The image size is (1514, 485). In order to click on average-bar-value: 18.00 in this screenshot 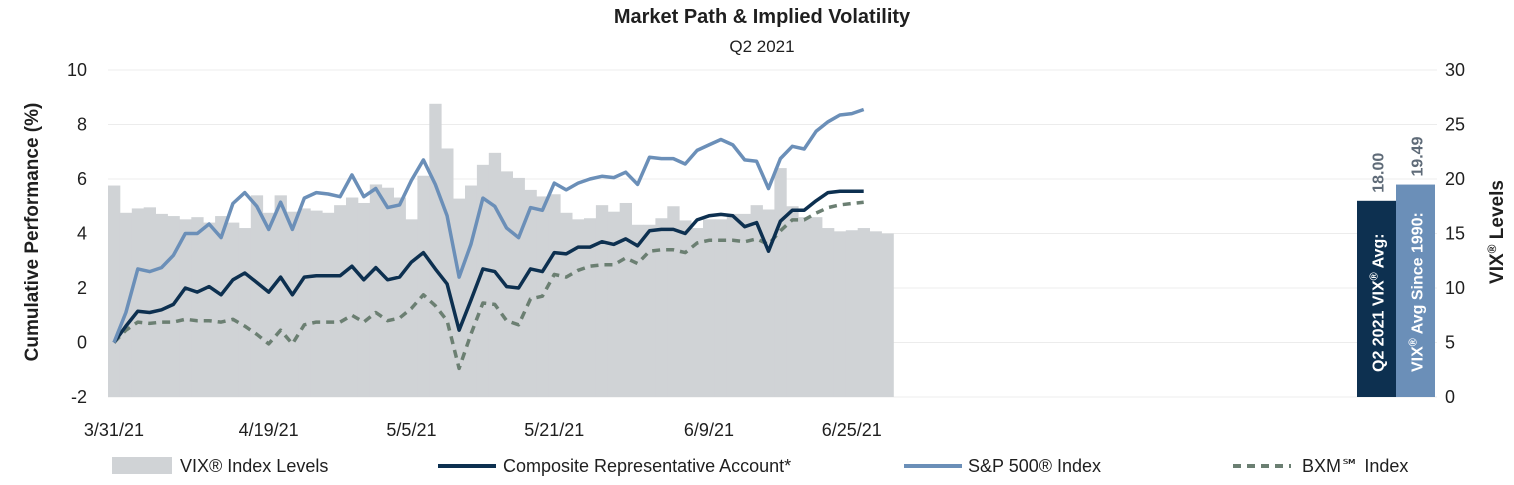, I will do `click(1379, 173)`.